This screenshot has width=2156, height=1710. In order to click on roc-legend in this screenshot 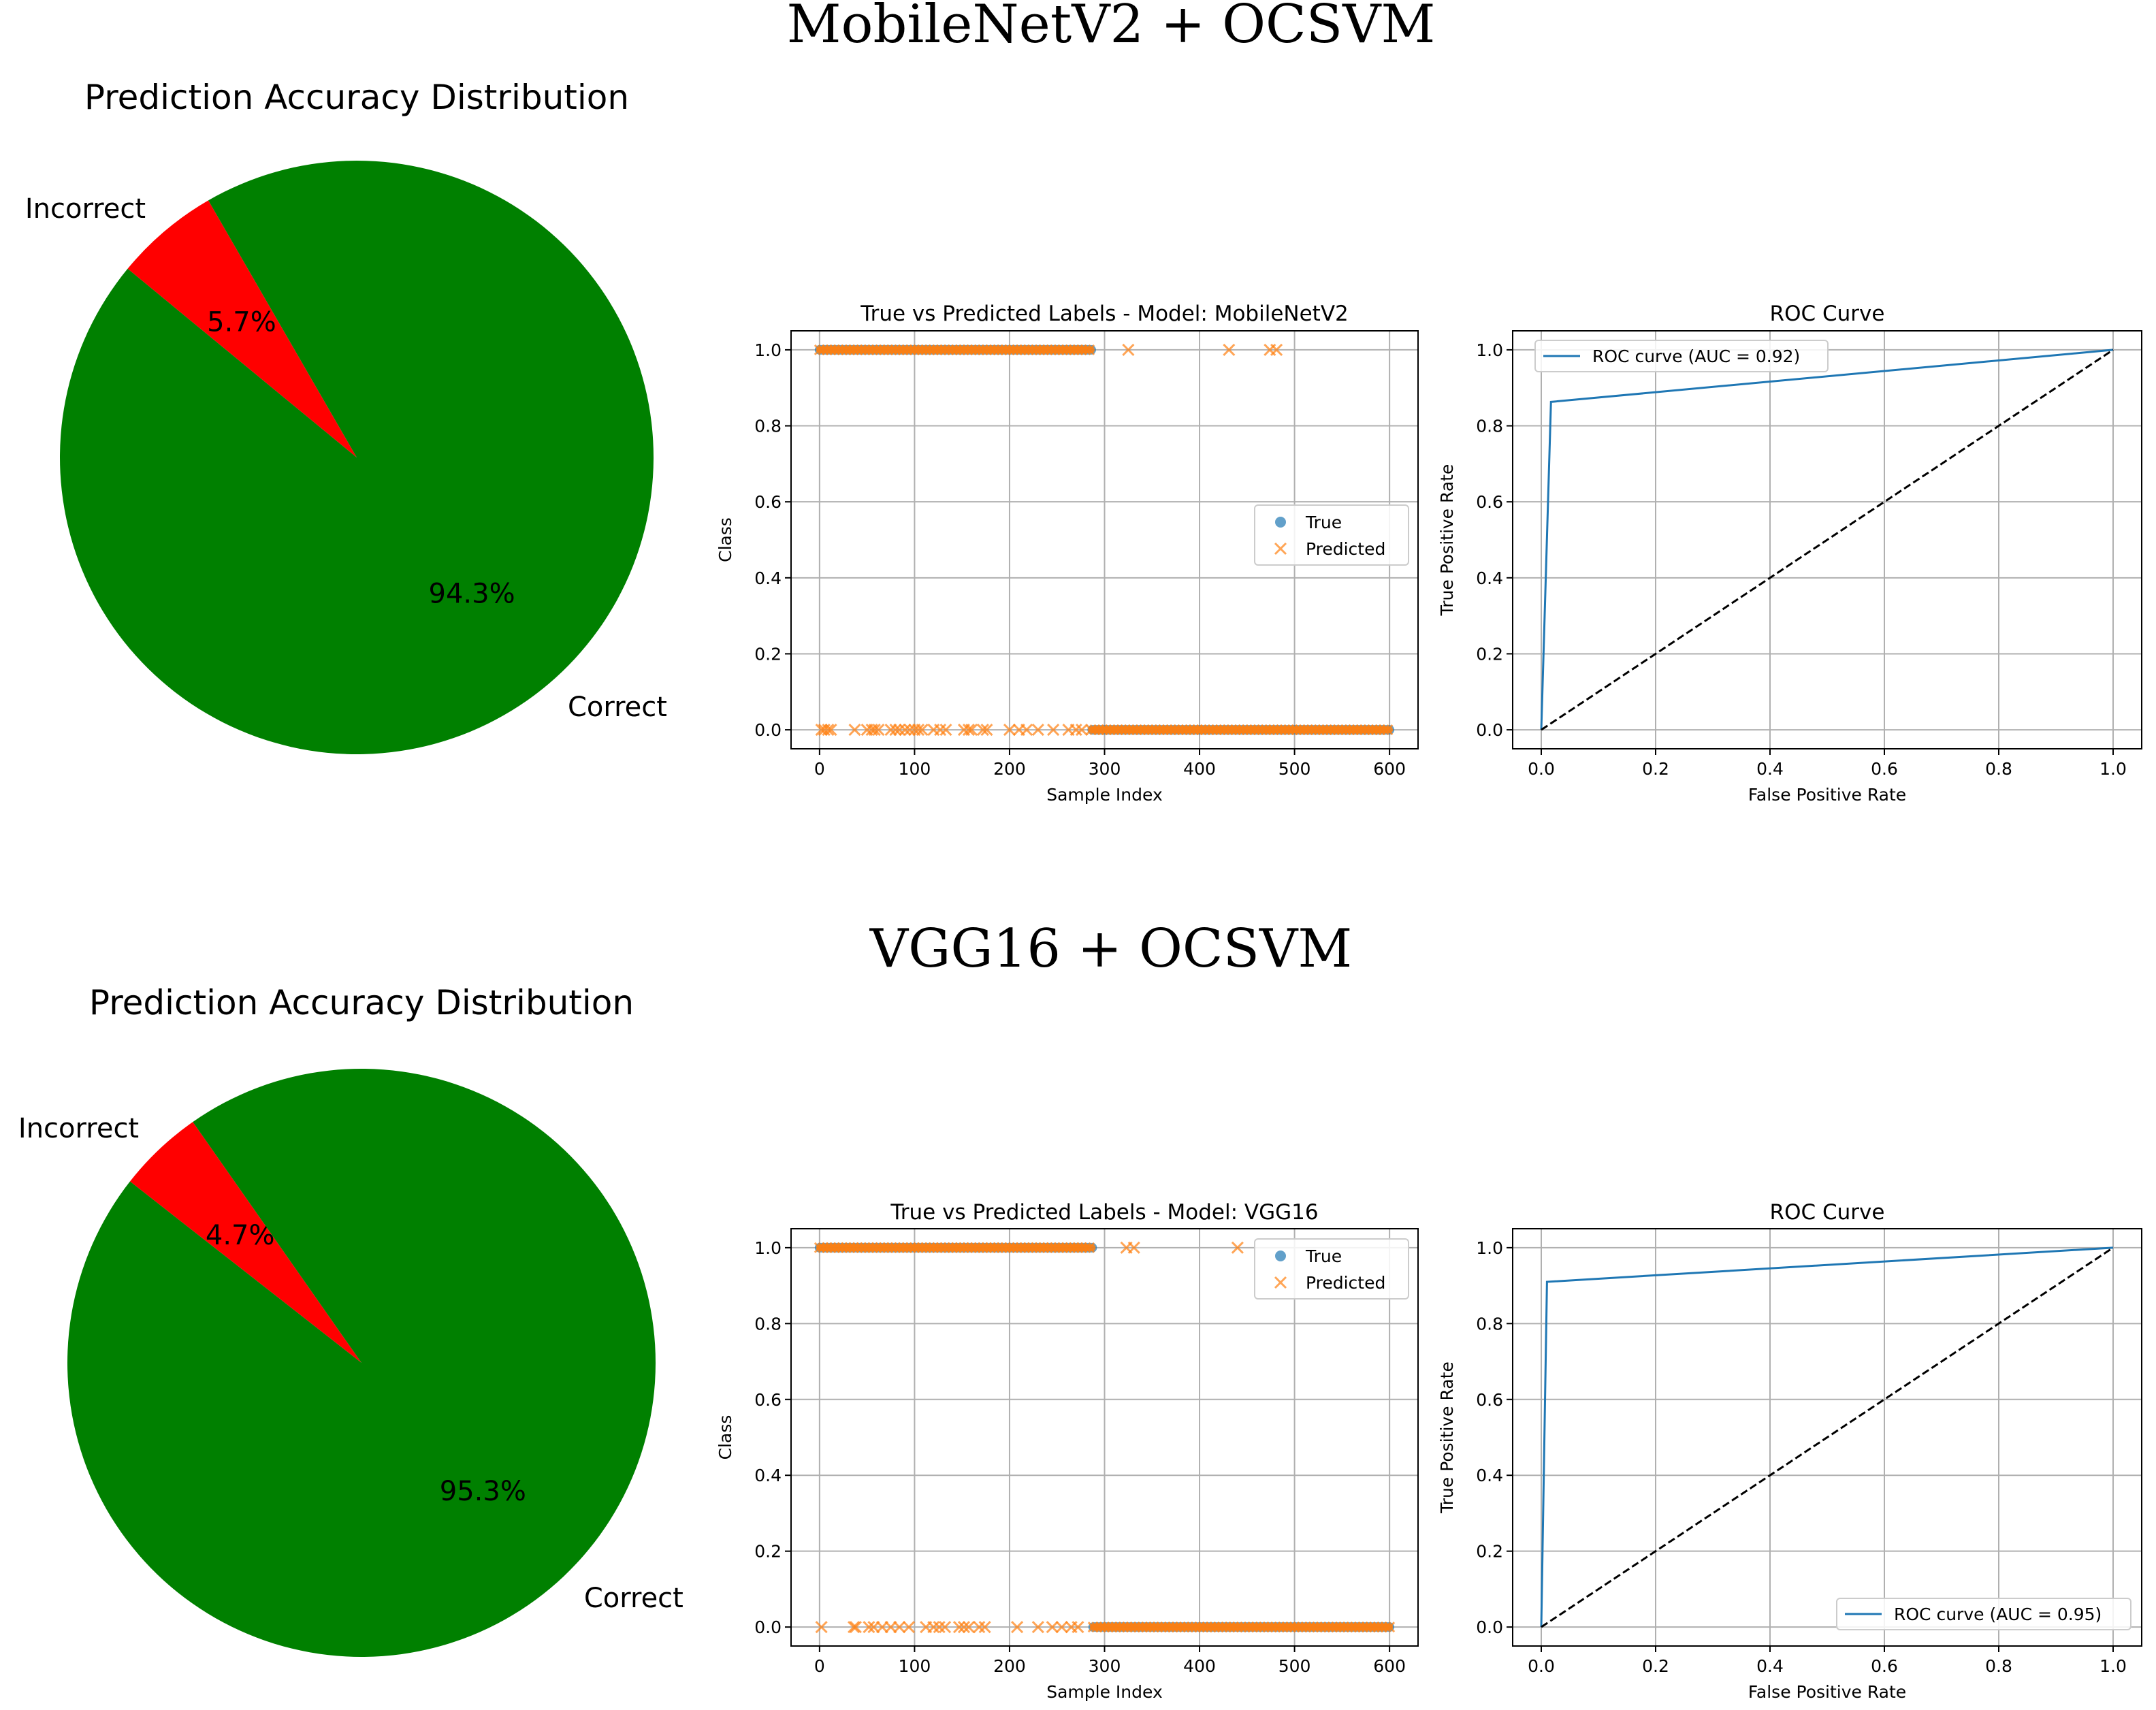, I will do `click(1983, 1614)`.